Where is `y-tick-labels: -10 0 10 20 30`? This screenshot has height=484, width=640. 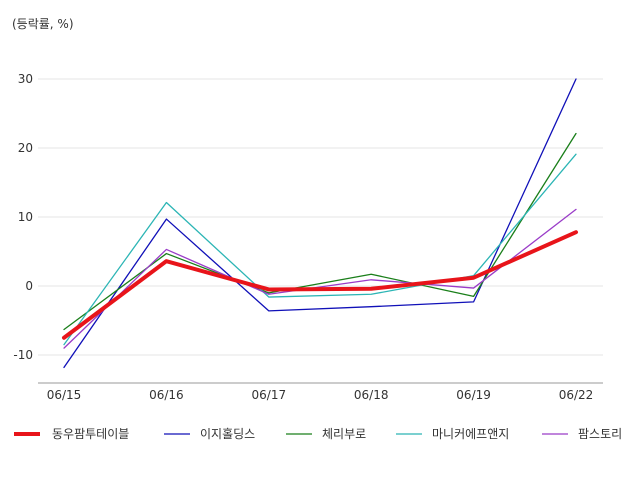 y-tick-labels: -10 0 10 20 30 is located at coordinates (23, 217).